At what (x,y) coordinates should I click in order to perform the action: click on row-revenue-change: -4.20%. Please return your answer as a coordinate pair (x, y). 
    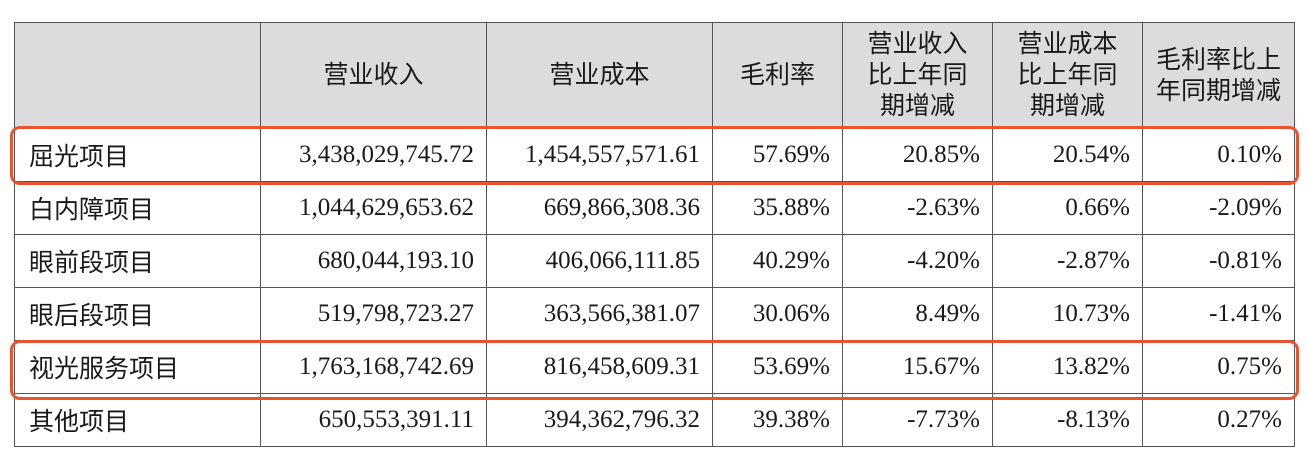
    Looking at the image, I should click on (917, 261).